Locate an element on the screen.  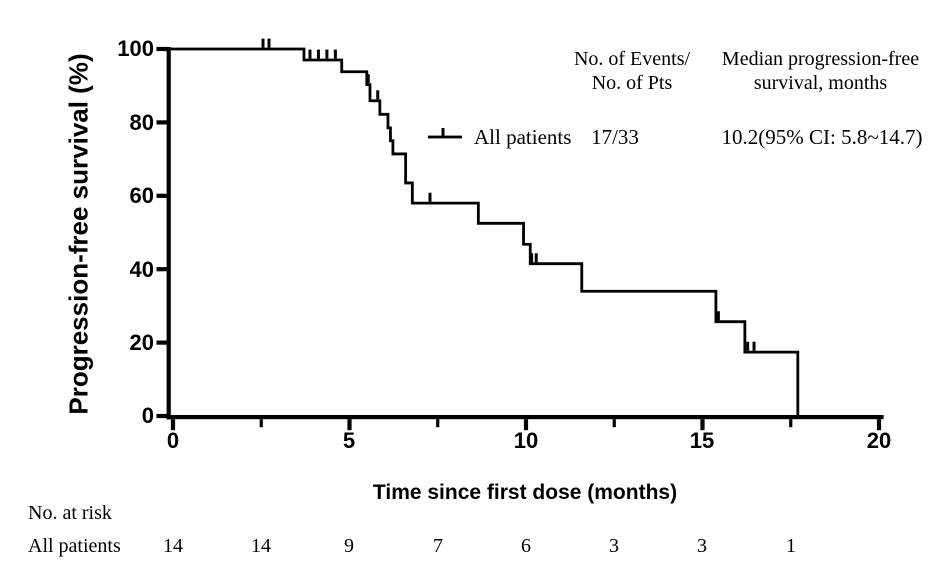
risk-value-t5: 9 is located at coordinates (349, 546).